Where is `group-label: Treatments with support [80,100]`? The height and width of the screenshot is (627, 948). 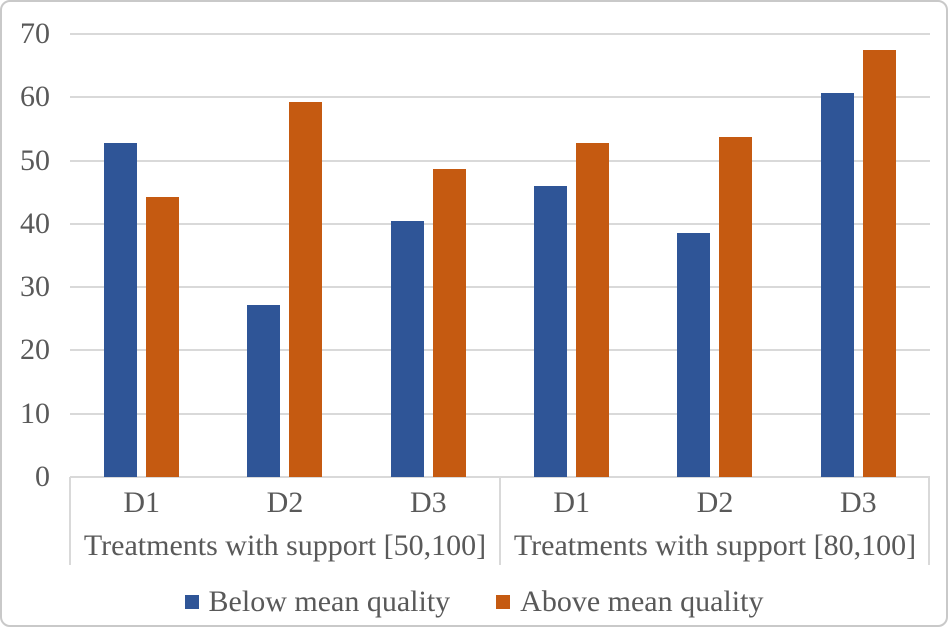
group-label: Treatments with support [80,100] is located at coordinates (715, 545).